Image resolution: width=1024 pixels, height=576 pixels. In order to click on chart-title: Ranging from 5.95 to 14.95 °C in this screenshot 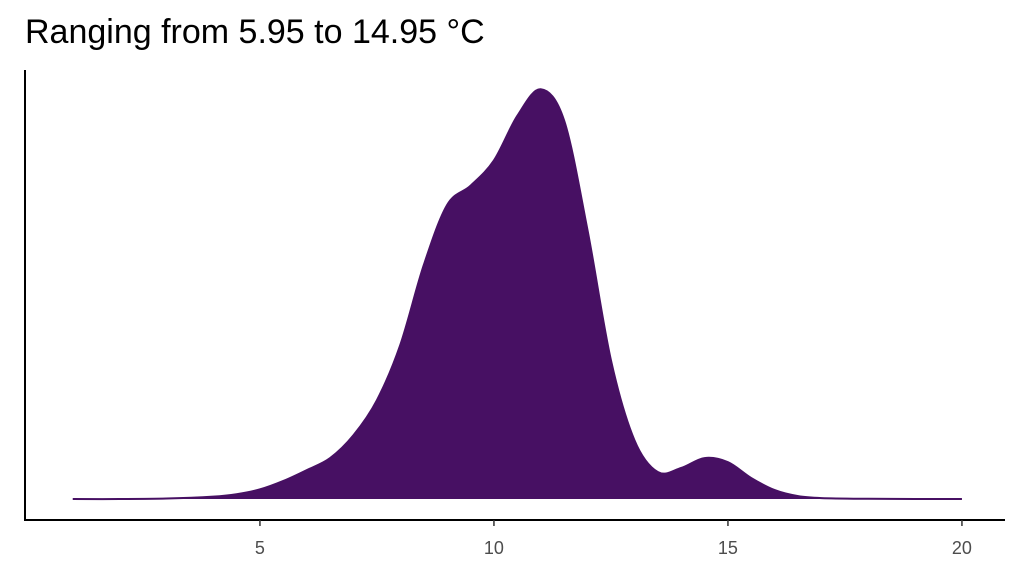, I will do `click(255, 32)`.